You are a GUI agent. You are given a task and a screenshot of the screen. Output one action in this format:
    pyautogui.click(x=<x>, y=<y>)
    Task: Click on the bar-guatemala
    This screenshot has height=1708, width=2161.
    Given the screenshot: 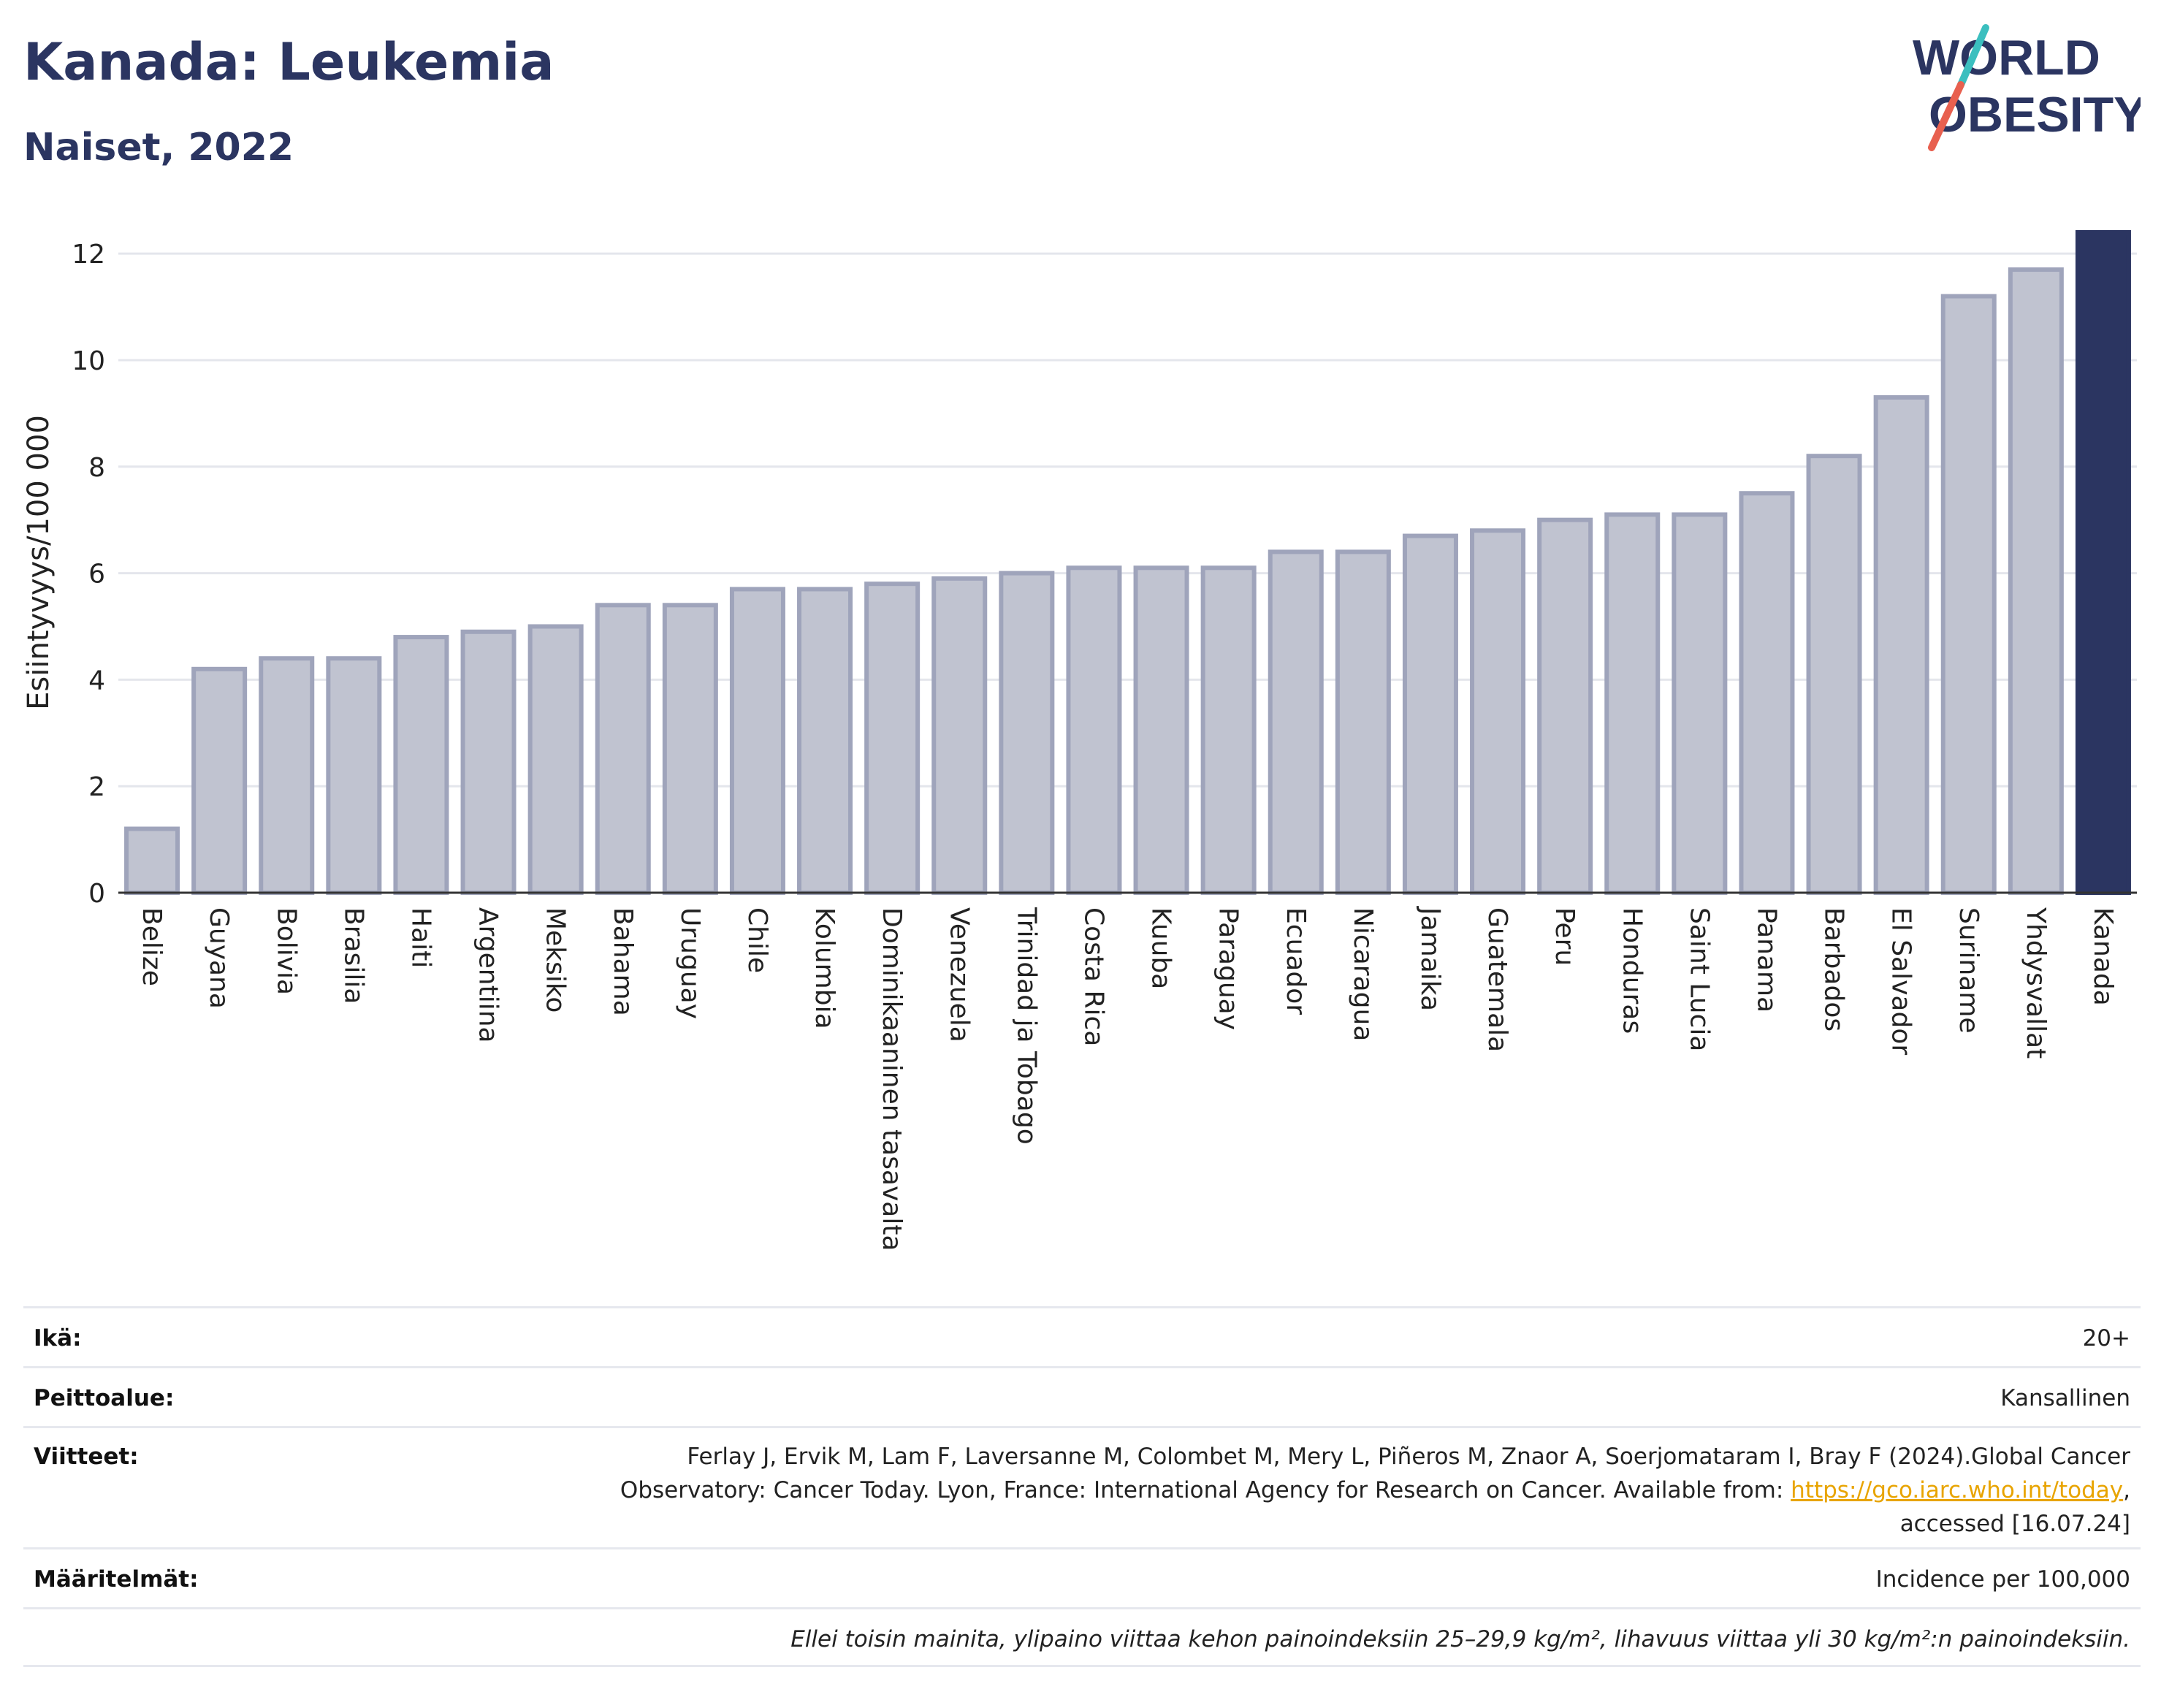 What is the action you would take?
    pyautogui.click(x=1498, y=711)
    